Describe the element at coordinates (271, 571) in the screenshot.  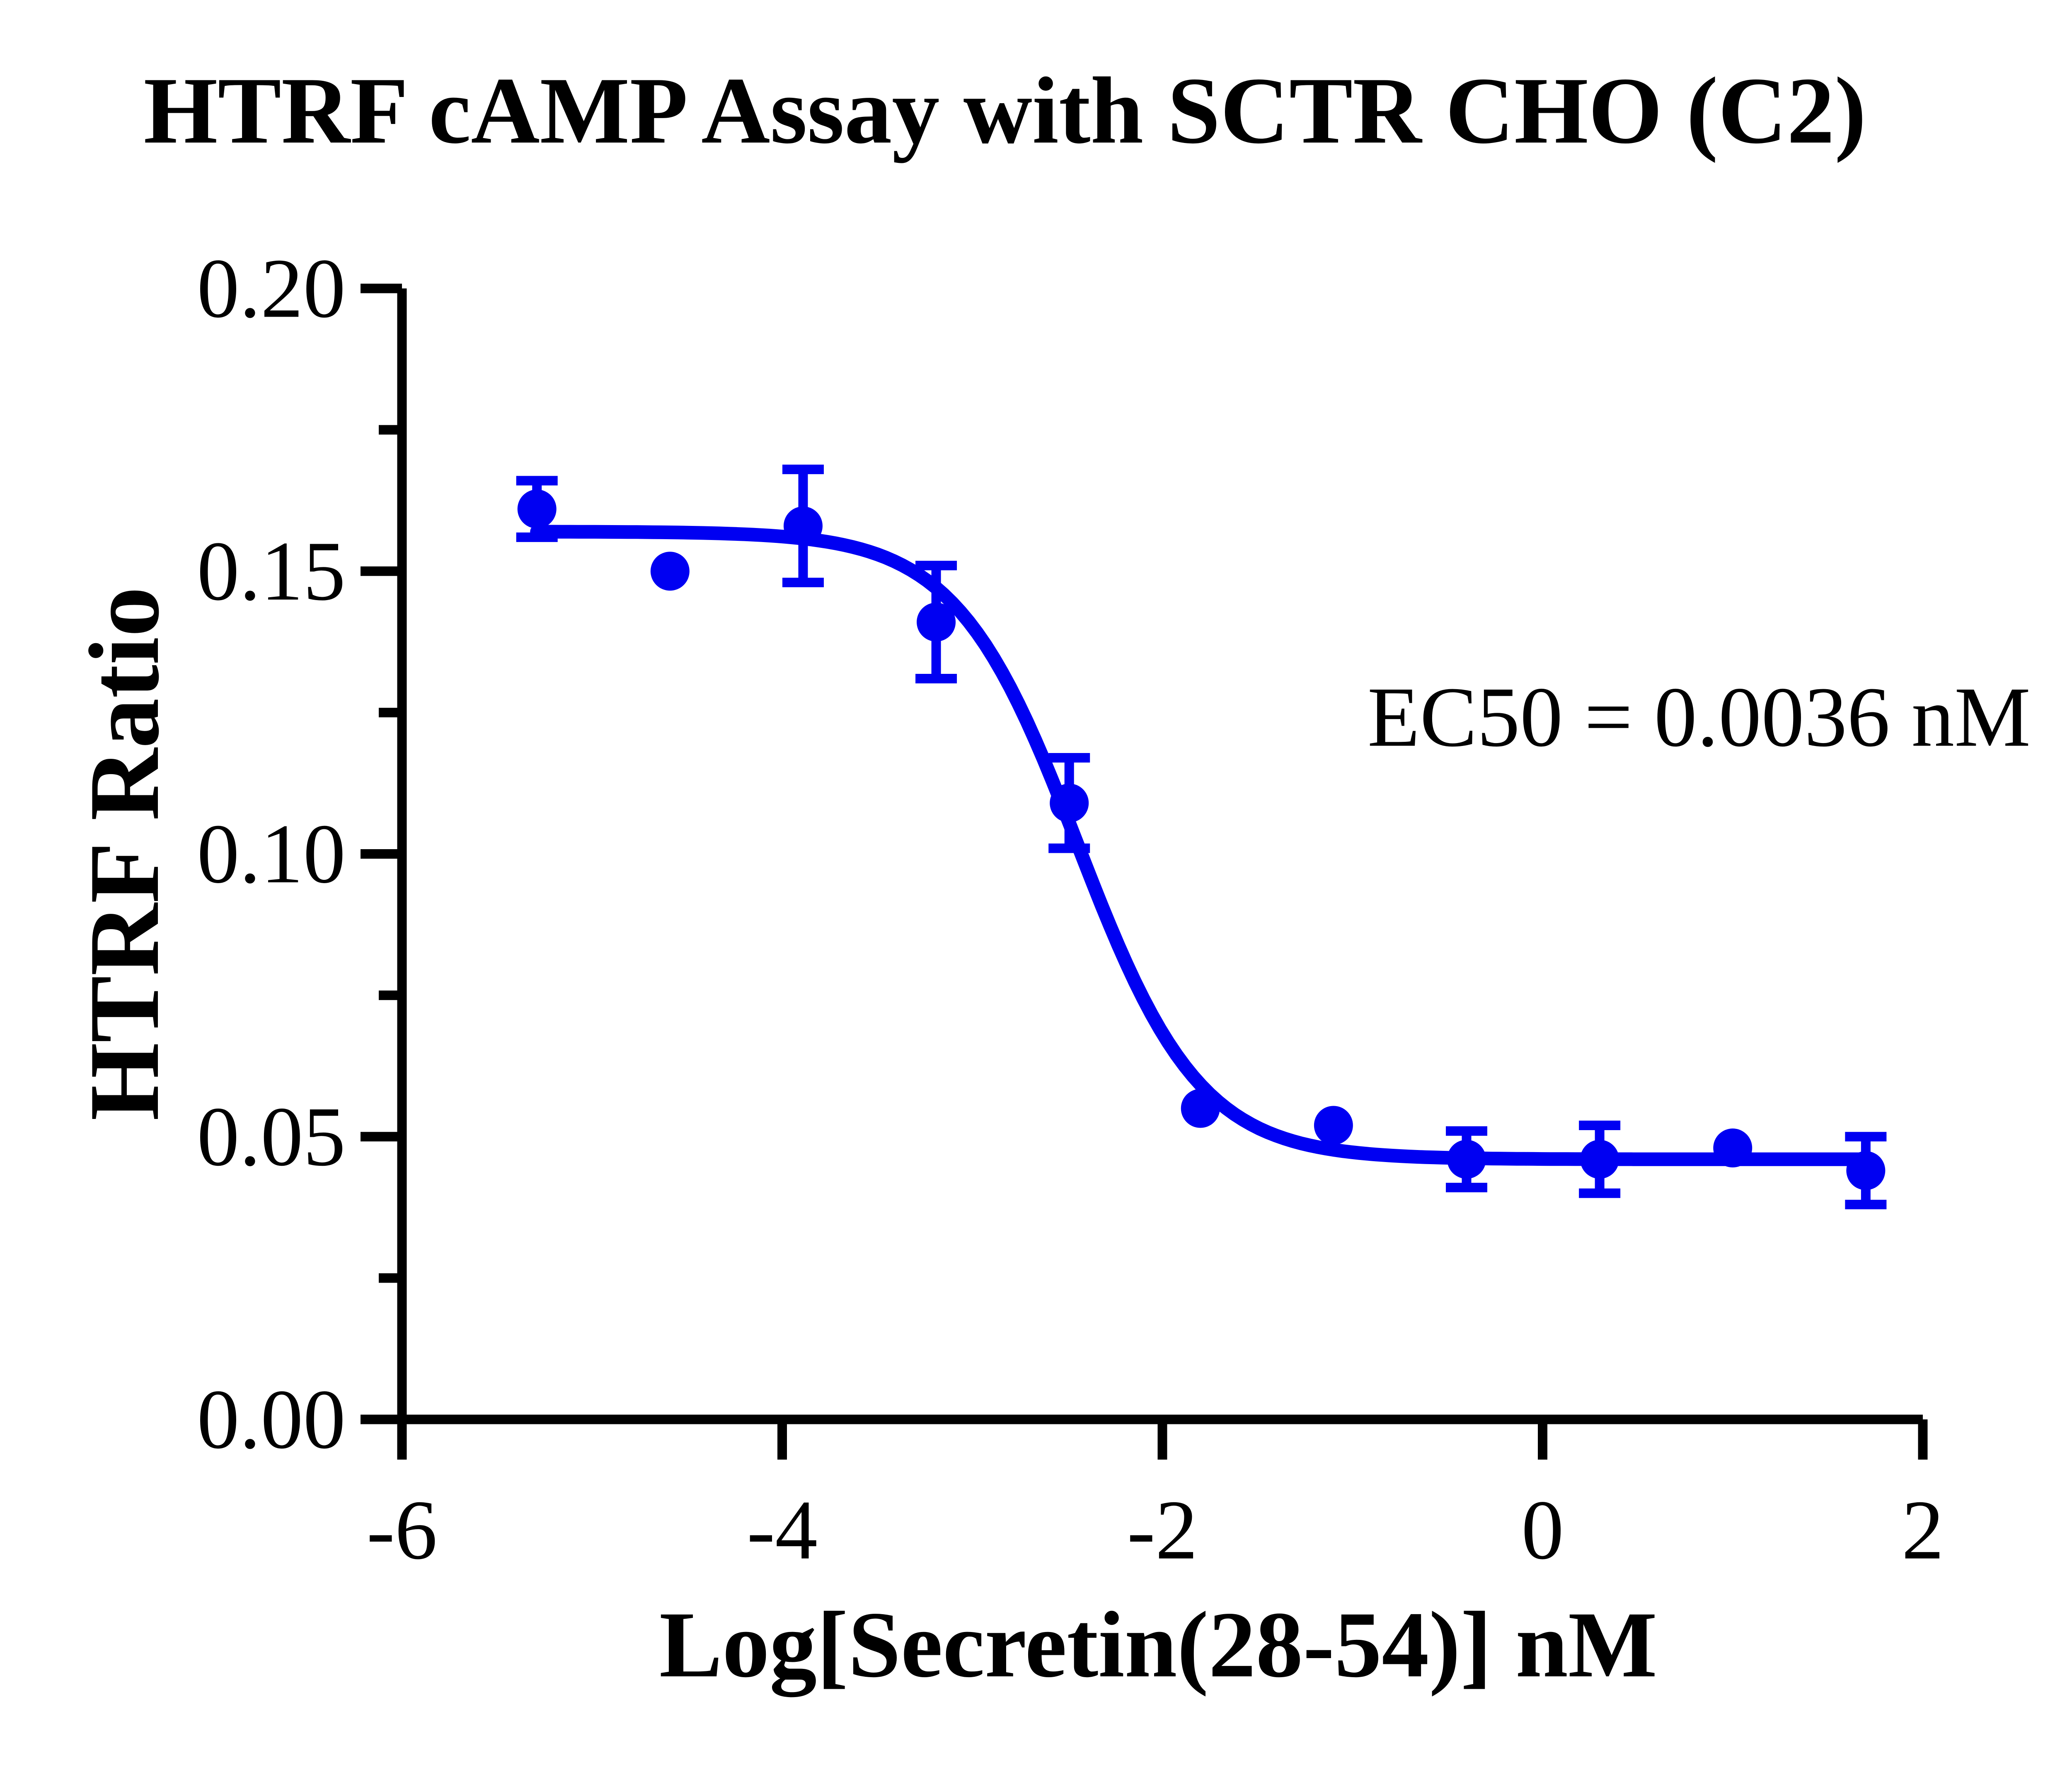
I see `y-tick-label: 0.15` at that location.